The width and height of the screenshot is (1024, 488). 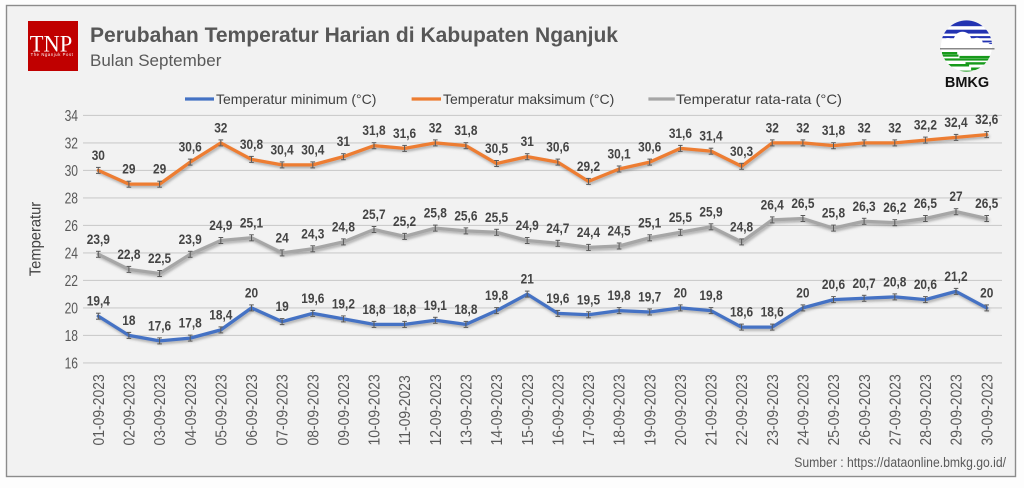 What do you see at coordinates (404, 309) in the screenshot?
I see `svg-text: 18,8` at bounding box center [404, 309].